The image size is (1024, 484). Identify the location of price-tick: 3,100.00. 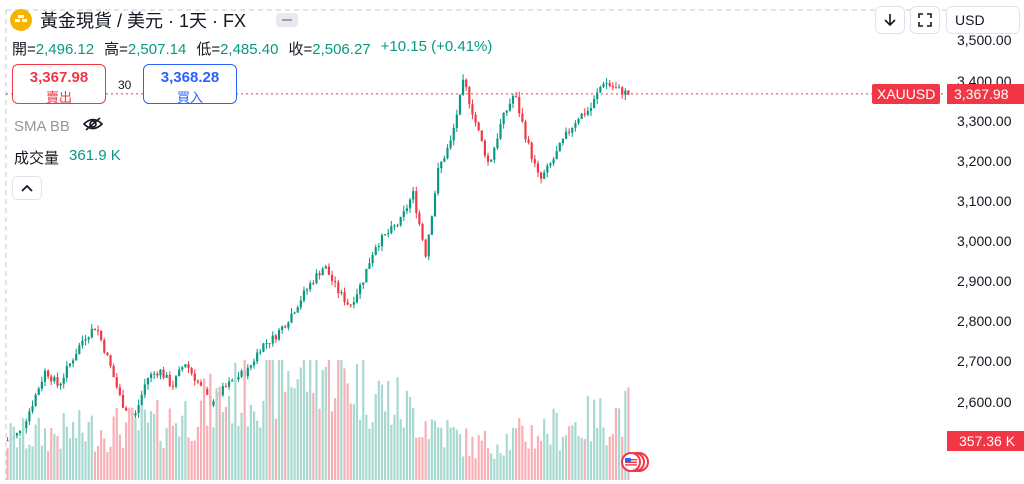
(984, 201).